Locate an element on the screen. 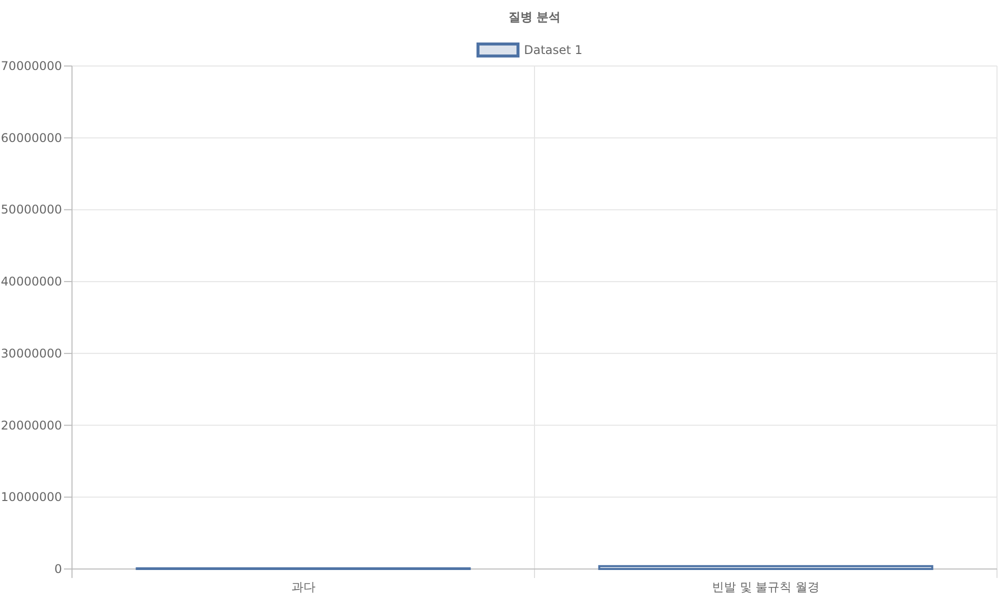  x-tick-label: 과다 is located at coordinates (303, 587).